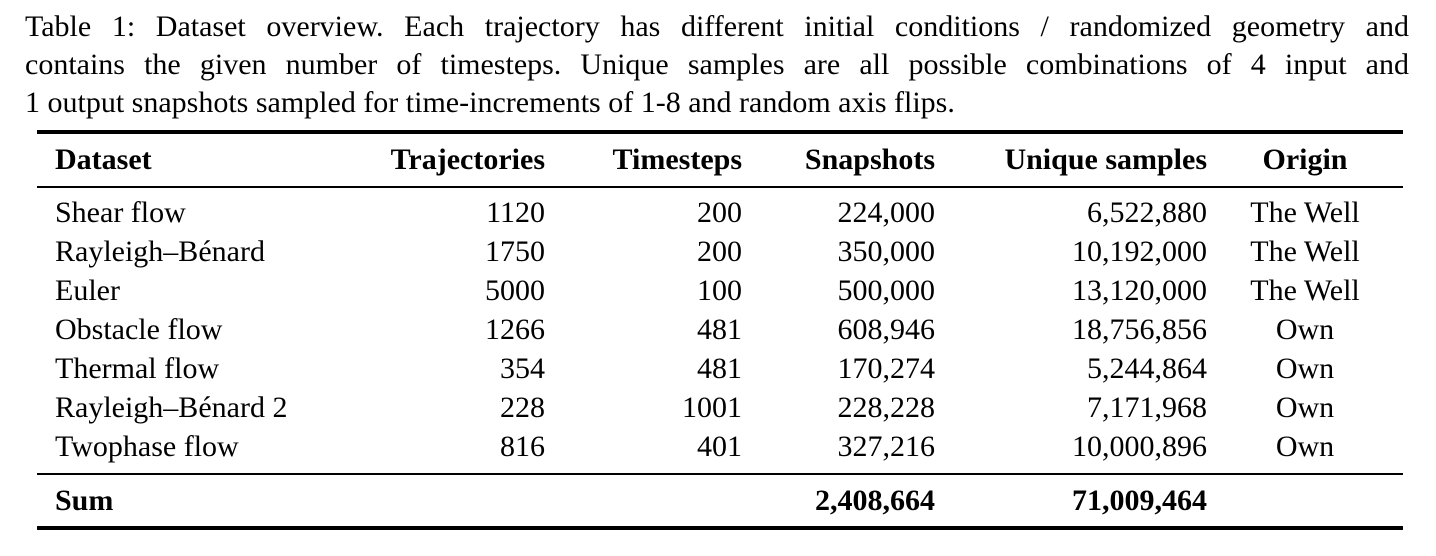 This screenshot has width=1436, height=556. What do you see at coordinates (515, 290) in the screenshot?
I see `cell-trajectories: 5000` at bounding box center [515, 290].